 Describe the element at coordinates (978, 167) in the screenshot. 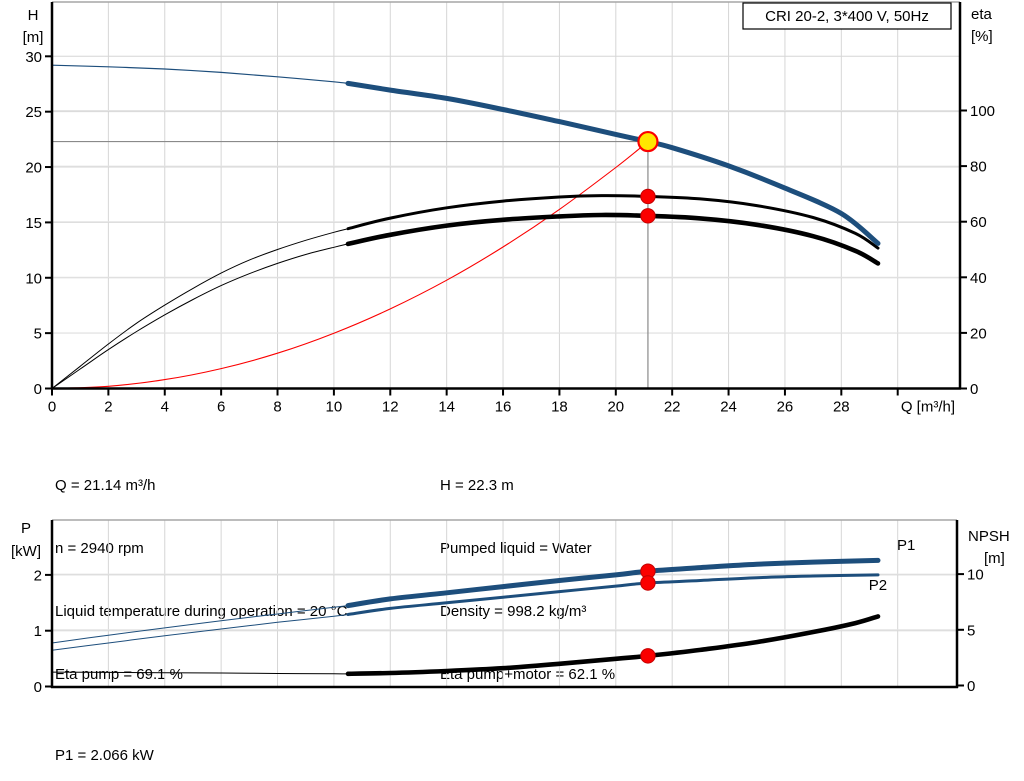

I see `right-tick-label: 80` at that location.